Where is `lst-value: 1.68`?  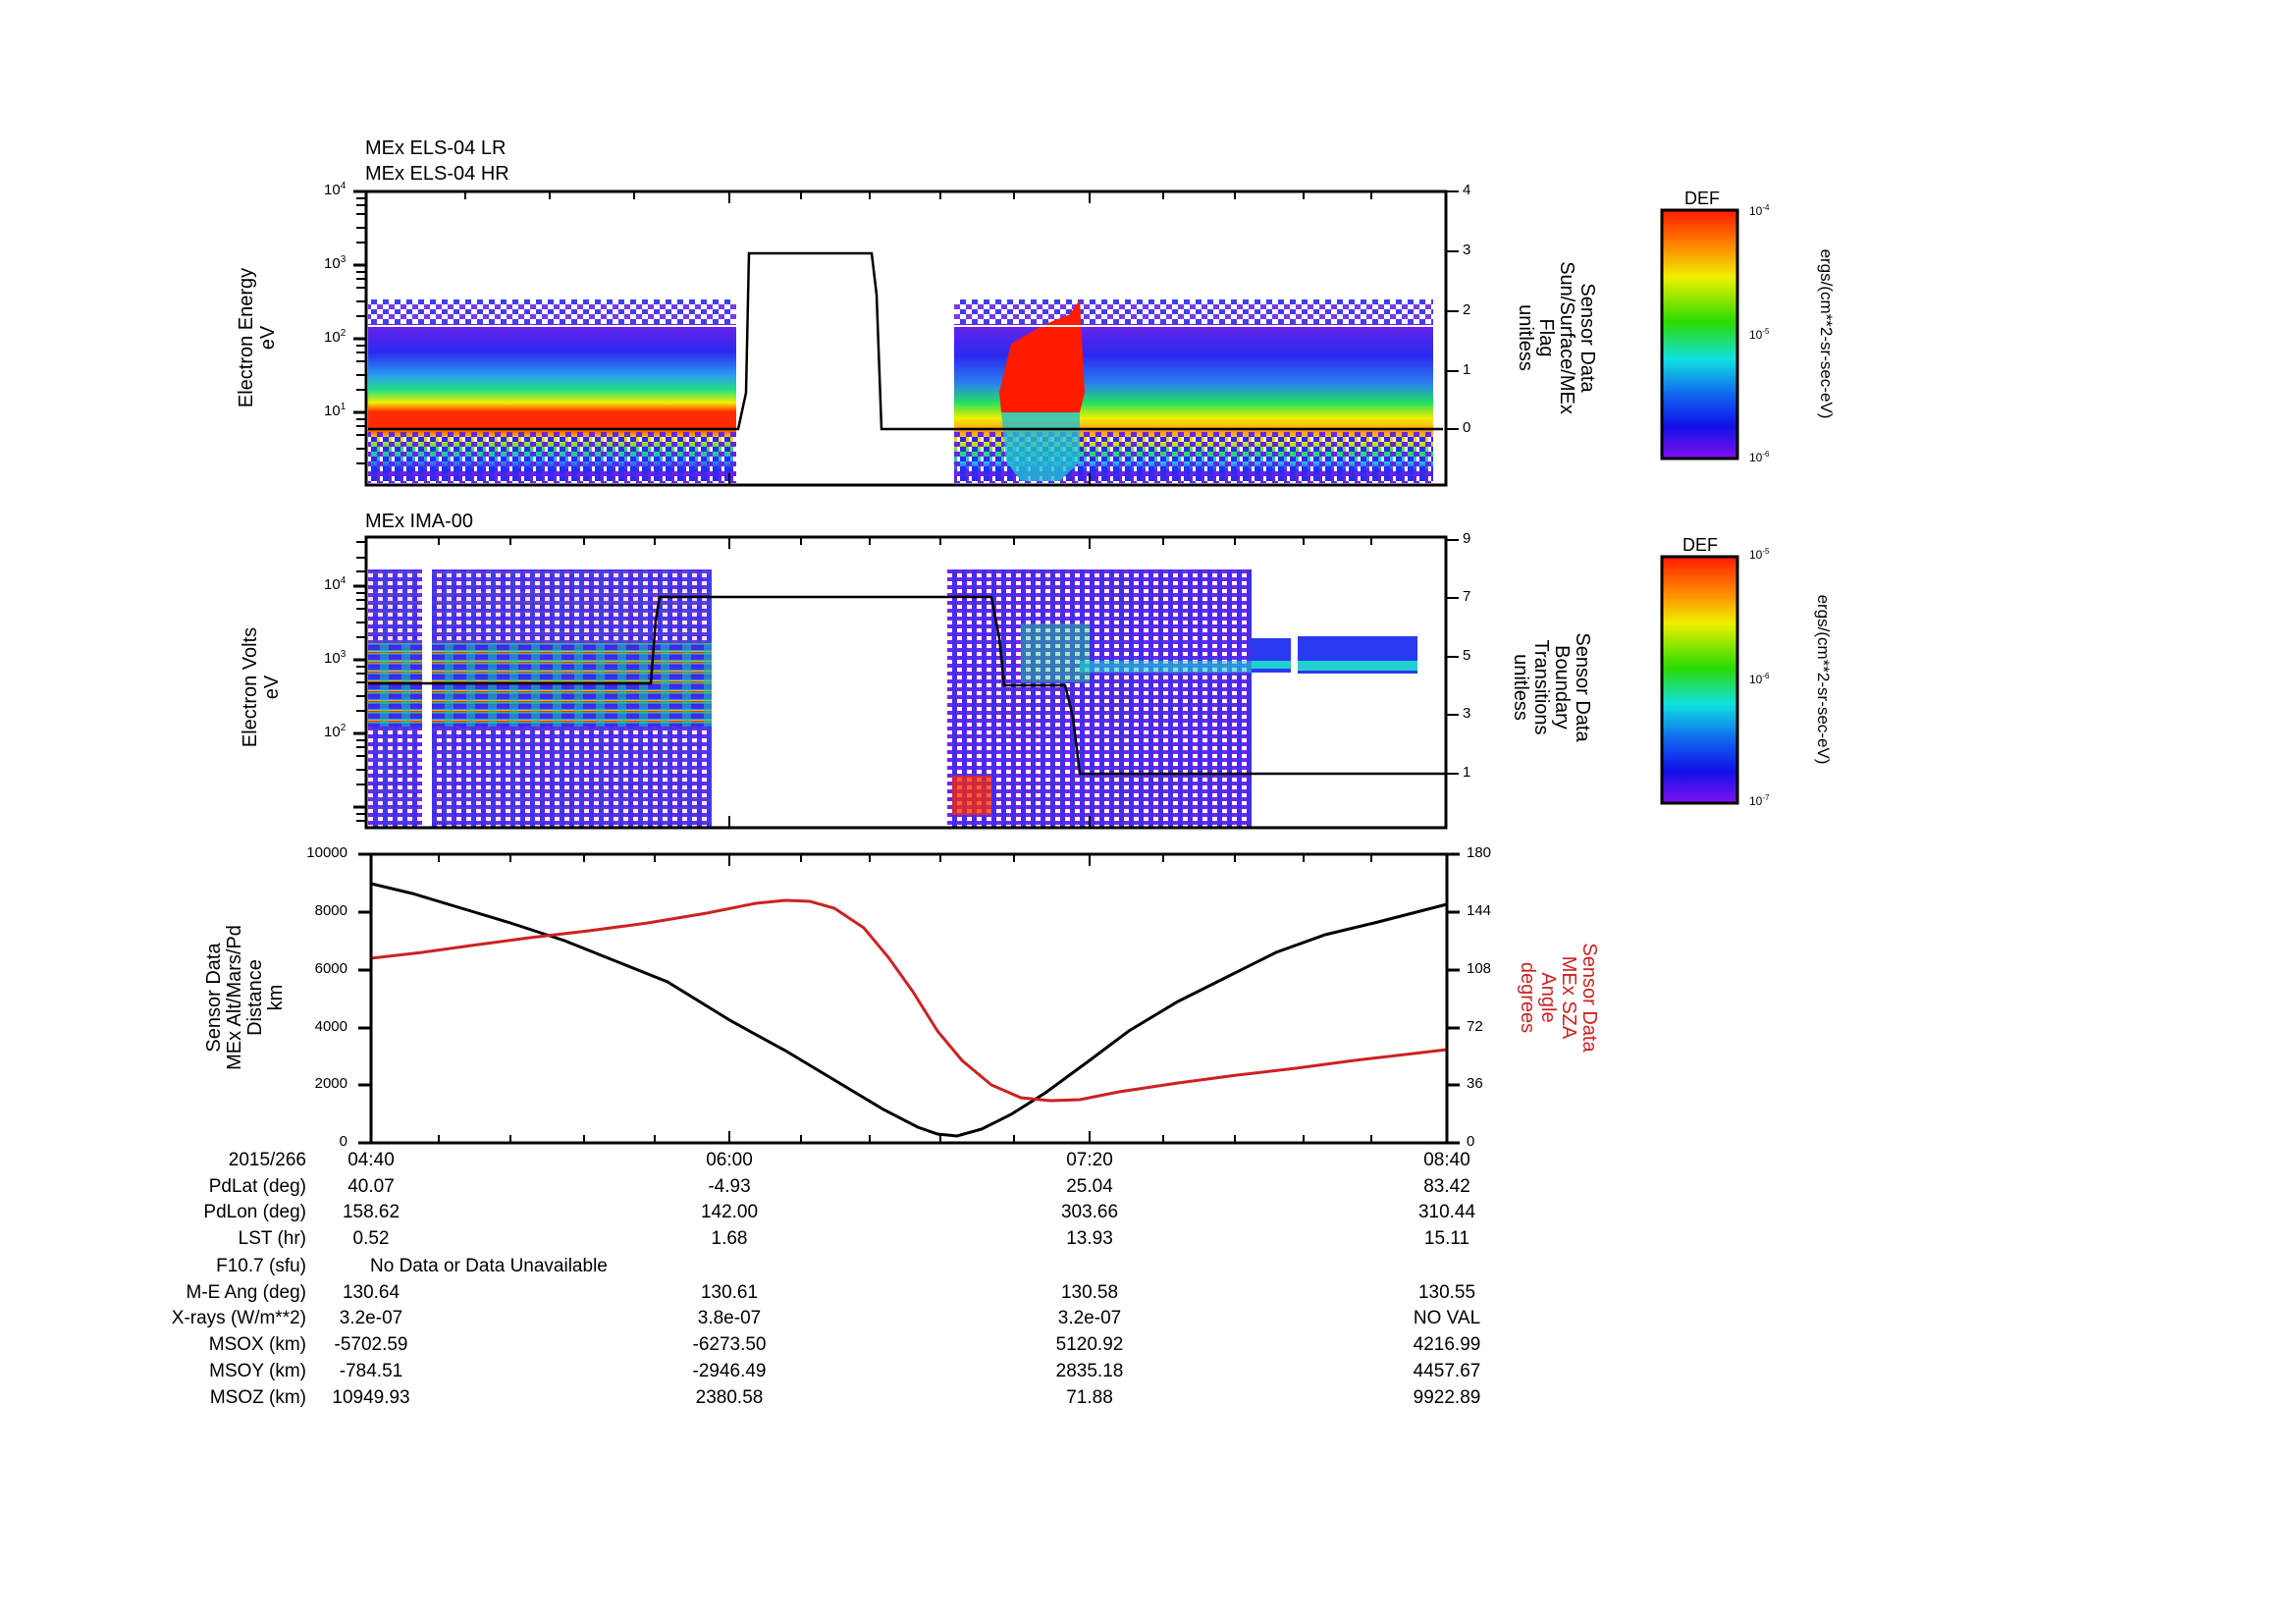 lst-value: 1.68 is located at coordinates (730, 1238).